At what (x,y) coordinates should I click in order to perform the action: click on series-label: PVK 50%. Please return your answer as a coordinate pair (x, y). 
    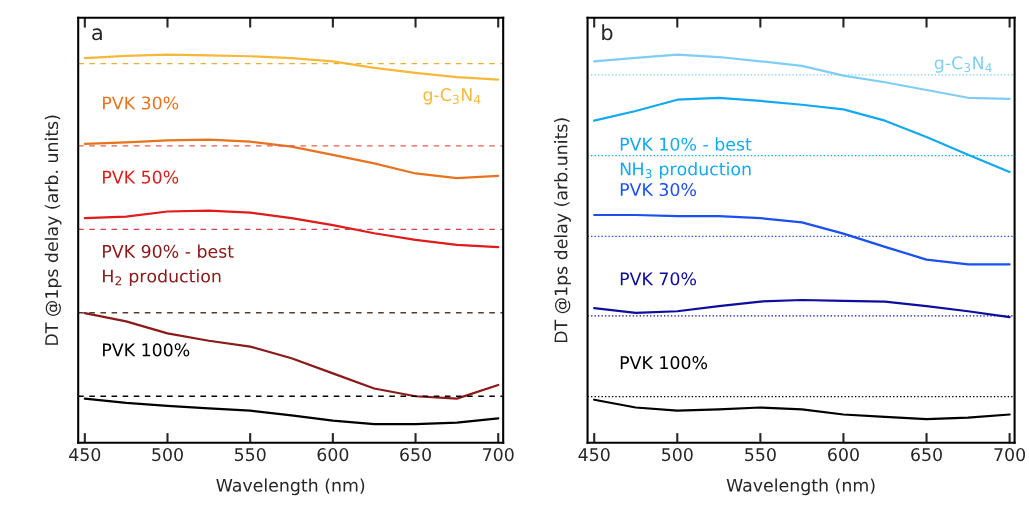
    Looking at the image, I should click on (141, 177).